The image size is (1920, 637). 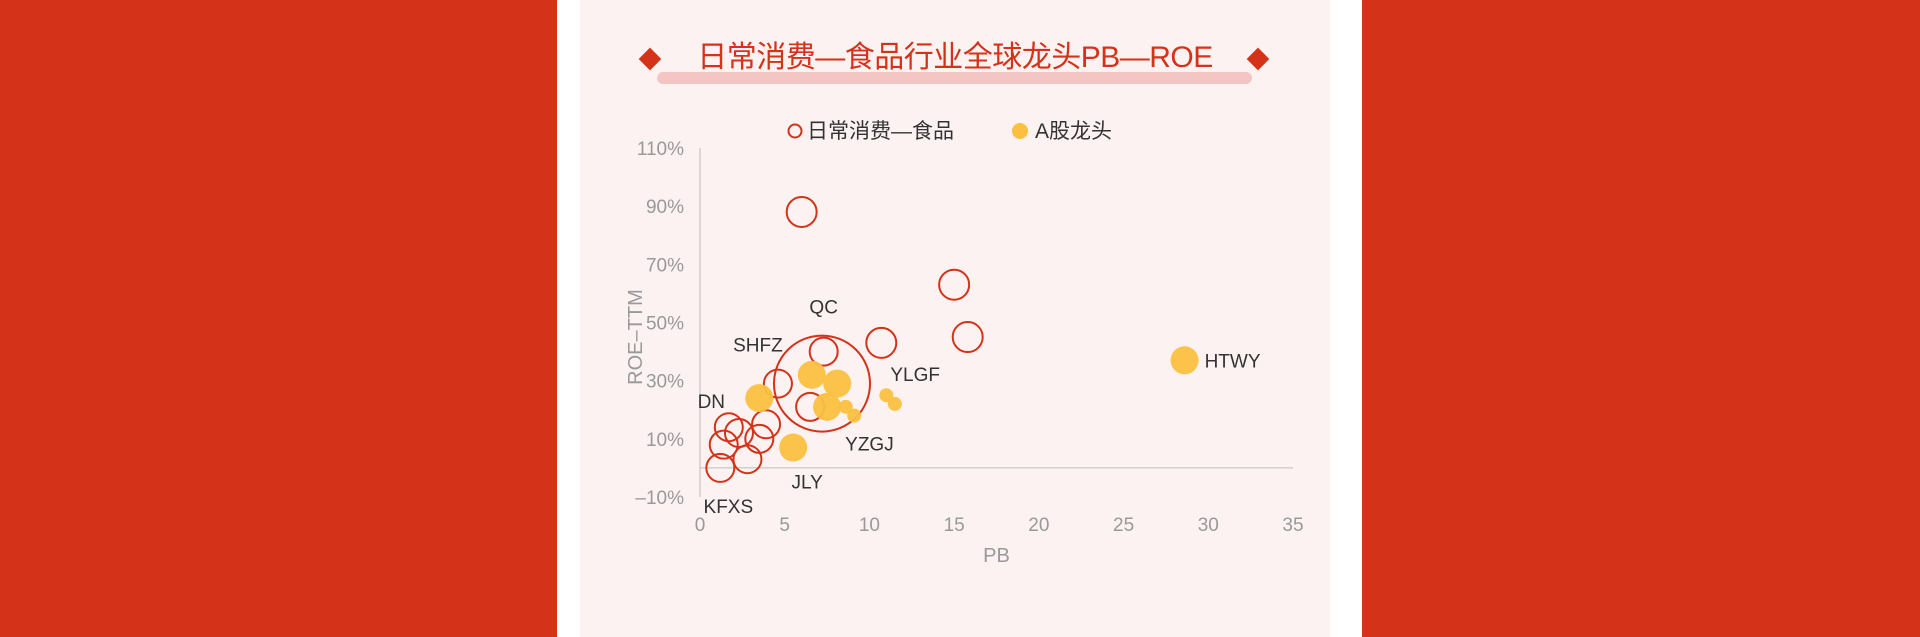 I want to click on data-labels: QC SHFZ KFXS HTWY DN YLGF JLY YZGJ, so click(x=979, y=408).